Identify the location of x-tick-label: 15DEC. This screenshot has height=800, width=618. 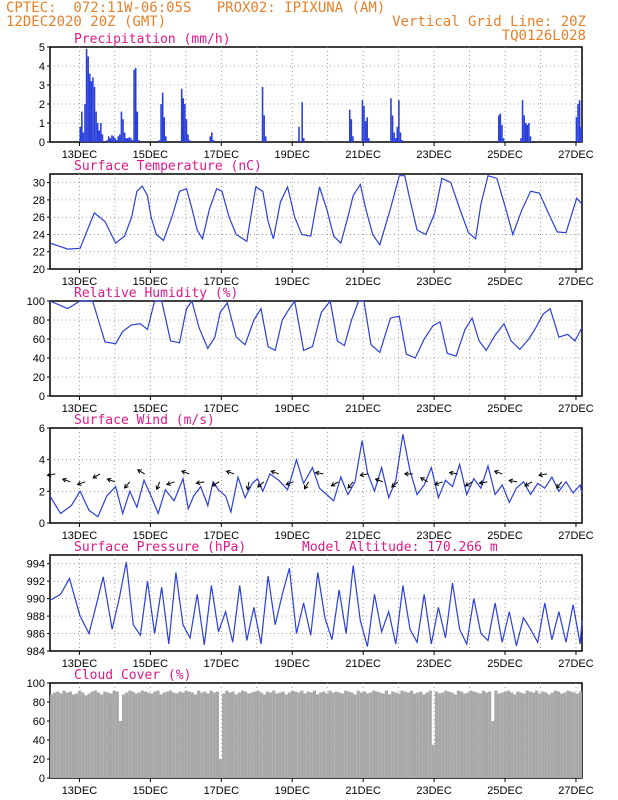
(151, 409).